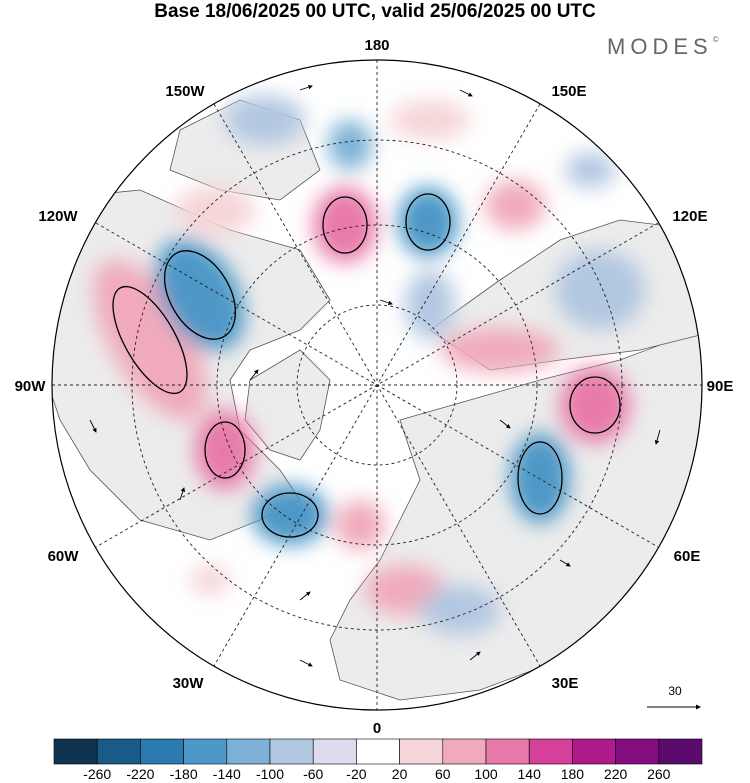  Describe the element at coordinates (64, 556) in the screenshot. I see `lon-label-60w: 60W` at that location.